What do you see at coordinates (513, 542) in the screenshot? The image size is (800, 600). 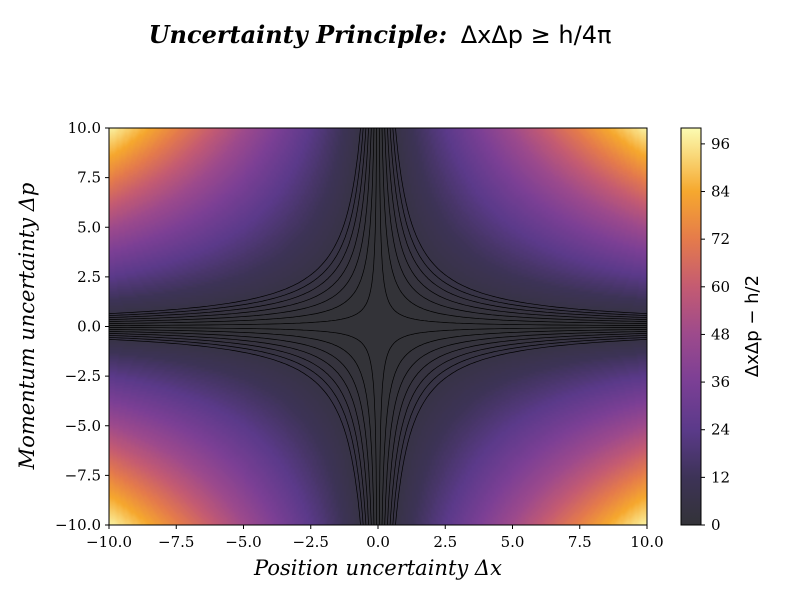 I see `x-tick-label: 5.0` at bounding box center [513, 542].